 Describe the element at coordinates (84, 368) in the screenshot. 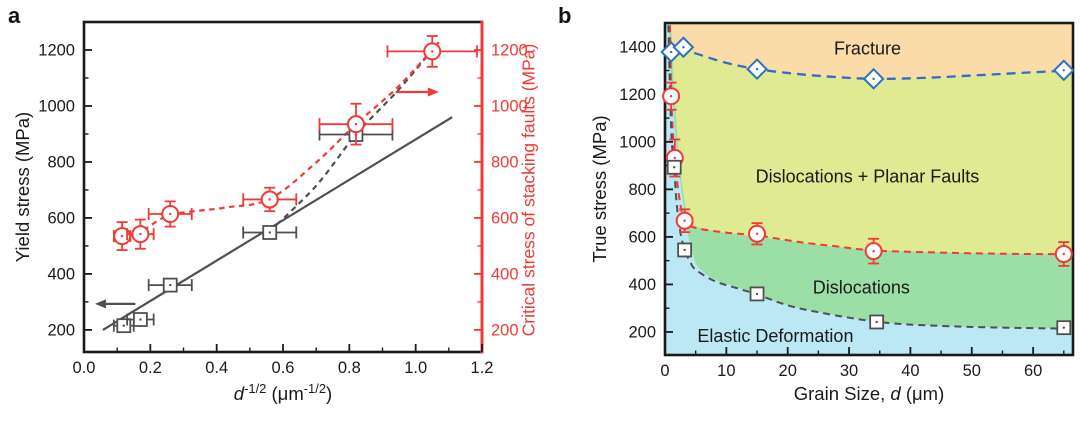

I see `tick-label: 0.0` at that location.